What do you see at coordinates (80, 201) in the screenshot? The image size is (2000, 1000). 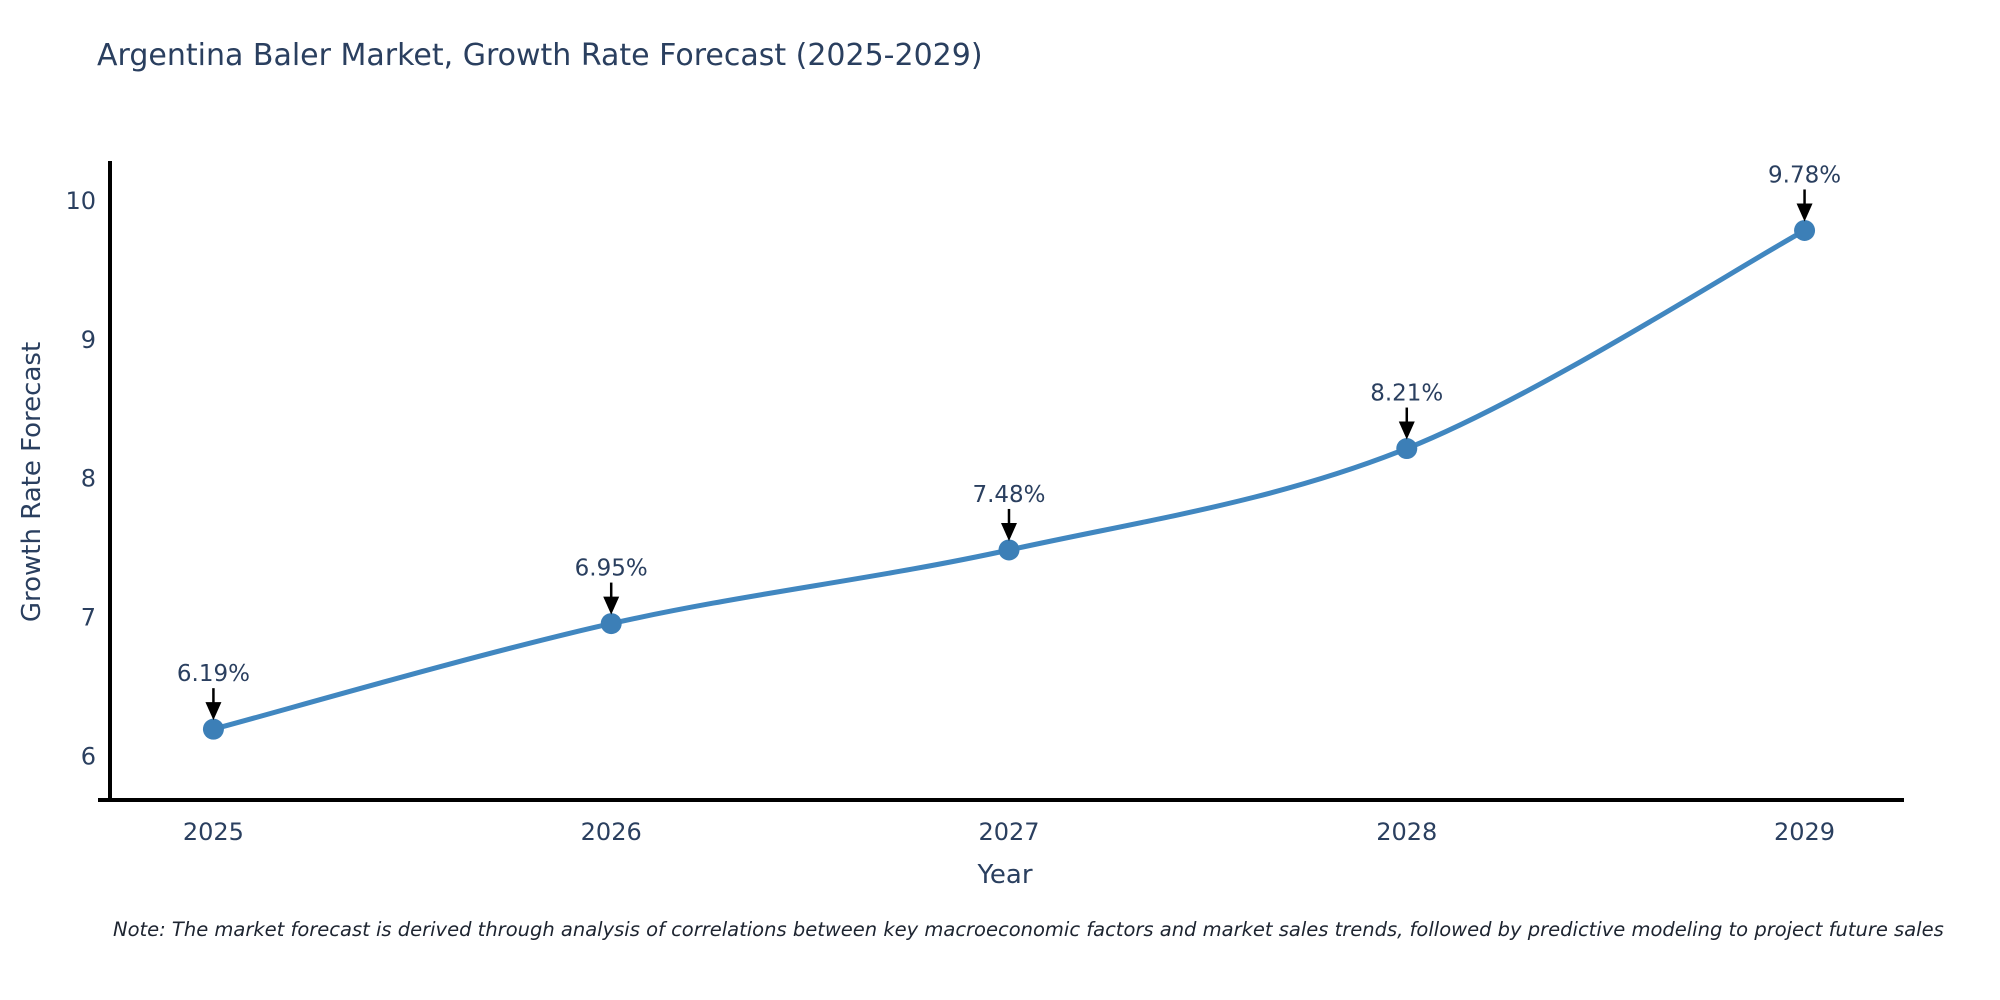 I see `y-tick-label: 10` at bounding box center [80, 201].